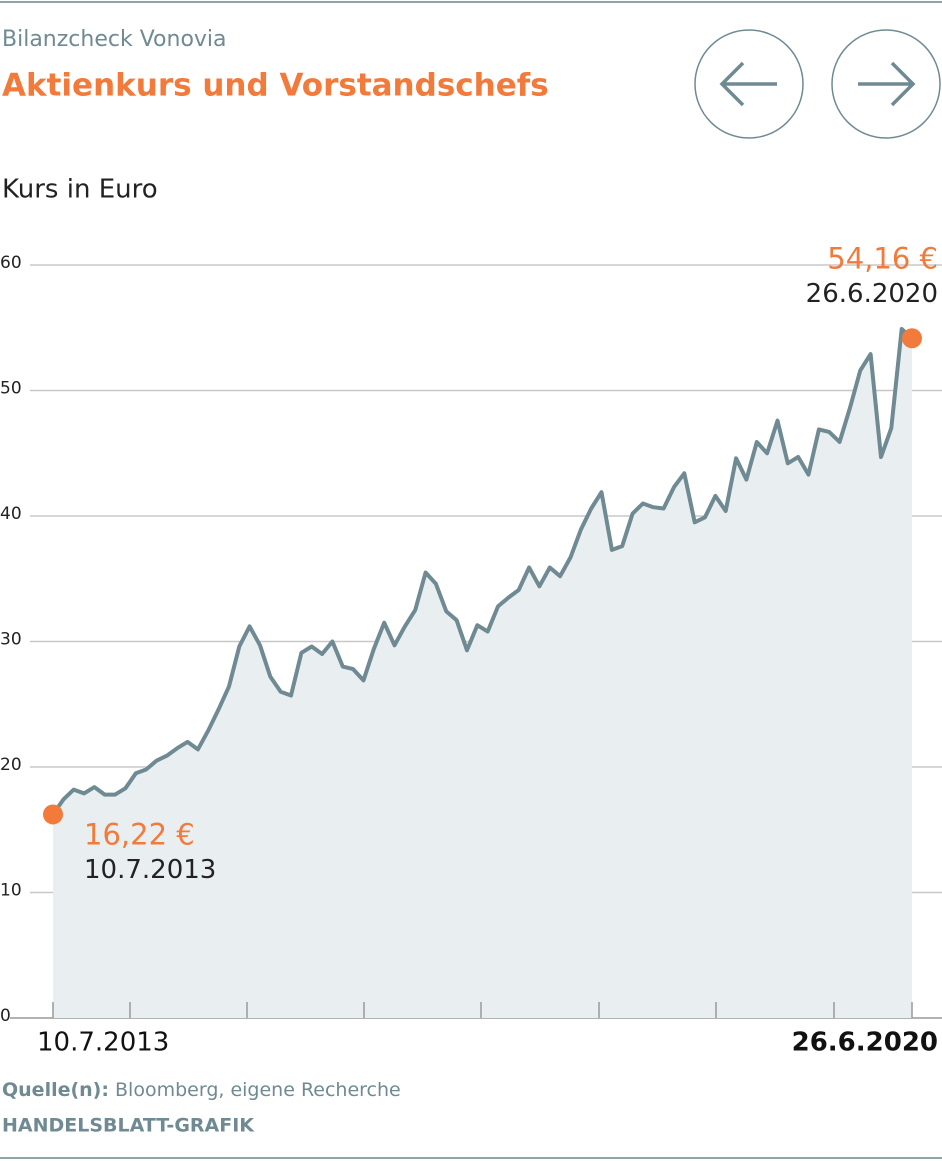 The width and height of the screenshot is (942, 1161). I want to click on y-tick-label: 60, so click(11, 263).